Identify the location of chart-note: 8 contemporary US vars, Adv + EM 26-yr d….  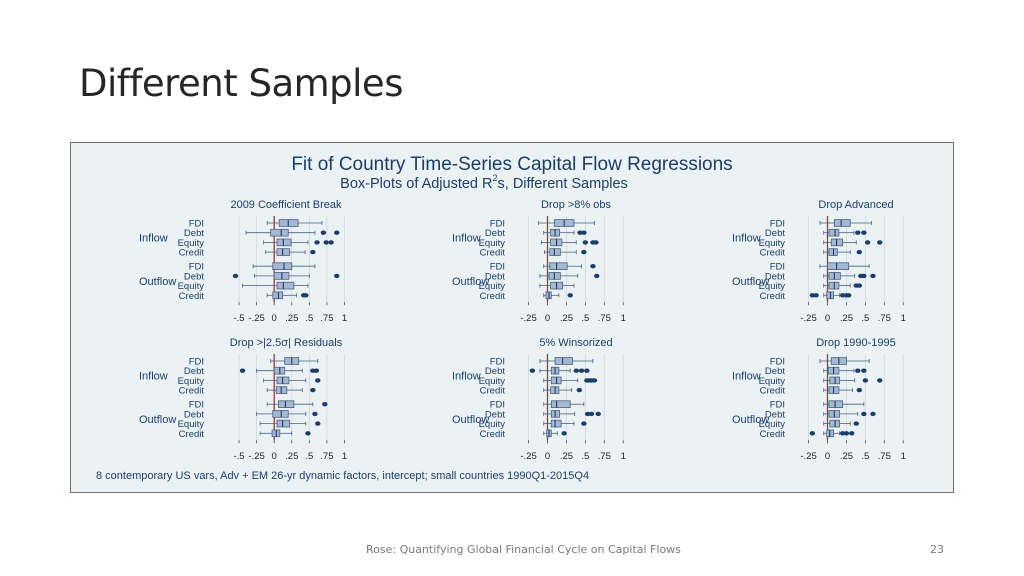
(342, 476).